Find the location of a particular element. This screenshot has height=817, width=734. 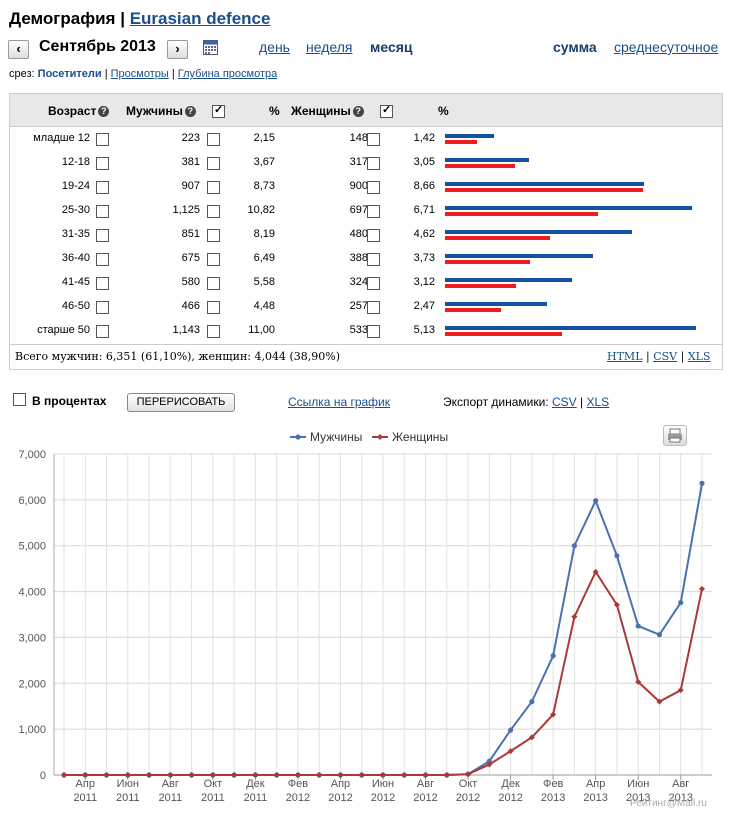

women-header: Женщины? is located at coordinates (327, 111).